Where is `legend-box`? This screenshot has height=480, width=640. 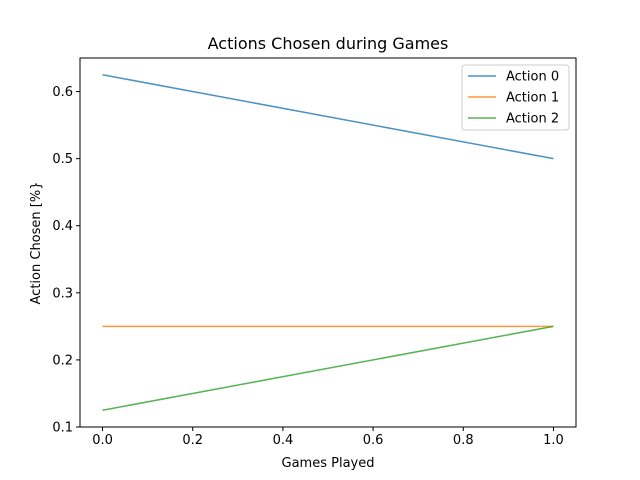 legend-box is located at coordinates (515, 97).